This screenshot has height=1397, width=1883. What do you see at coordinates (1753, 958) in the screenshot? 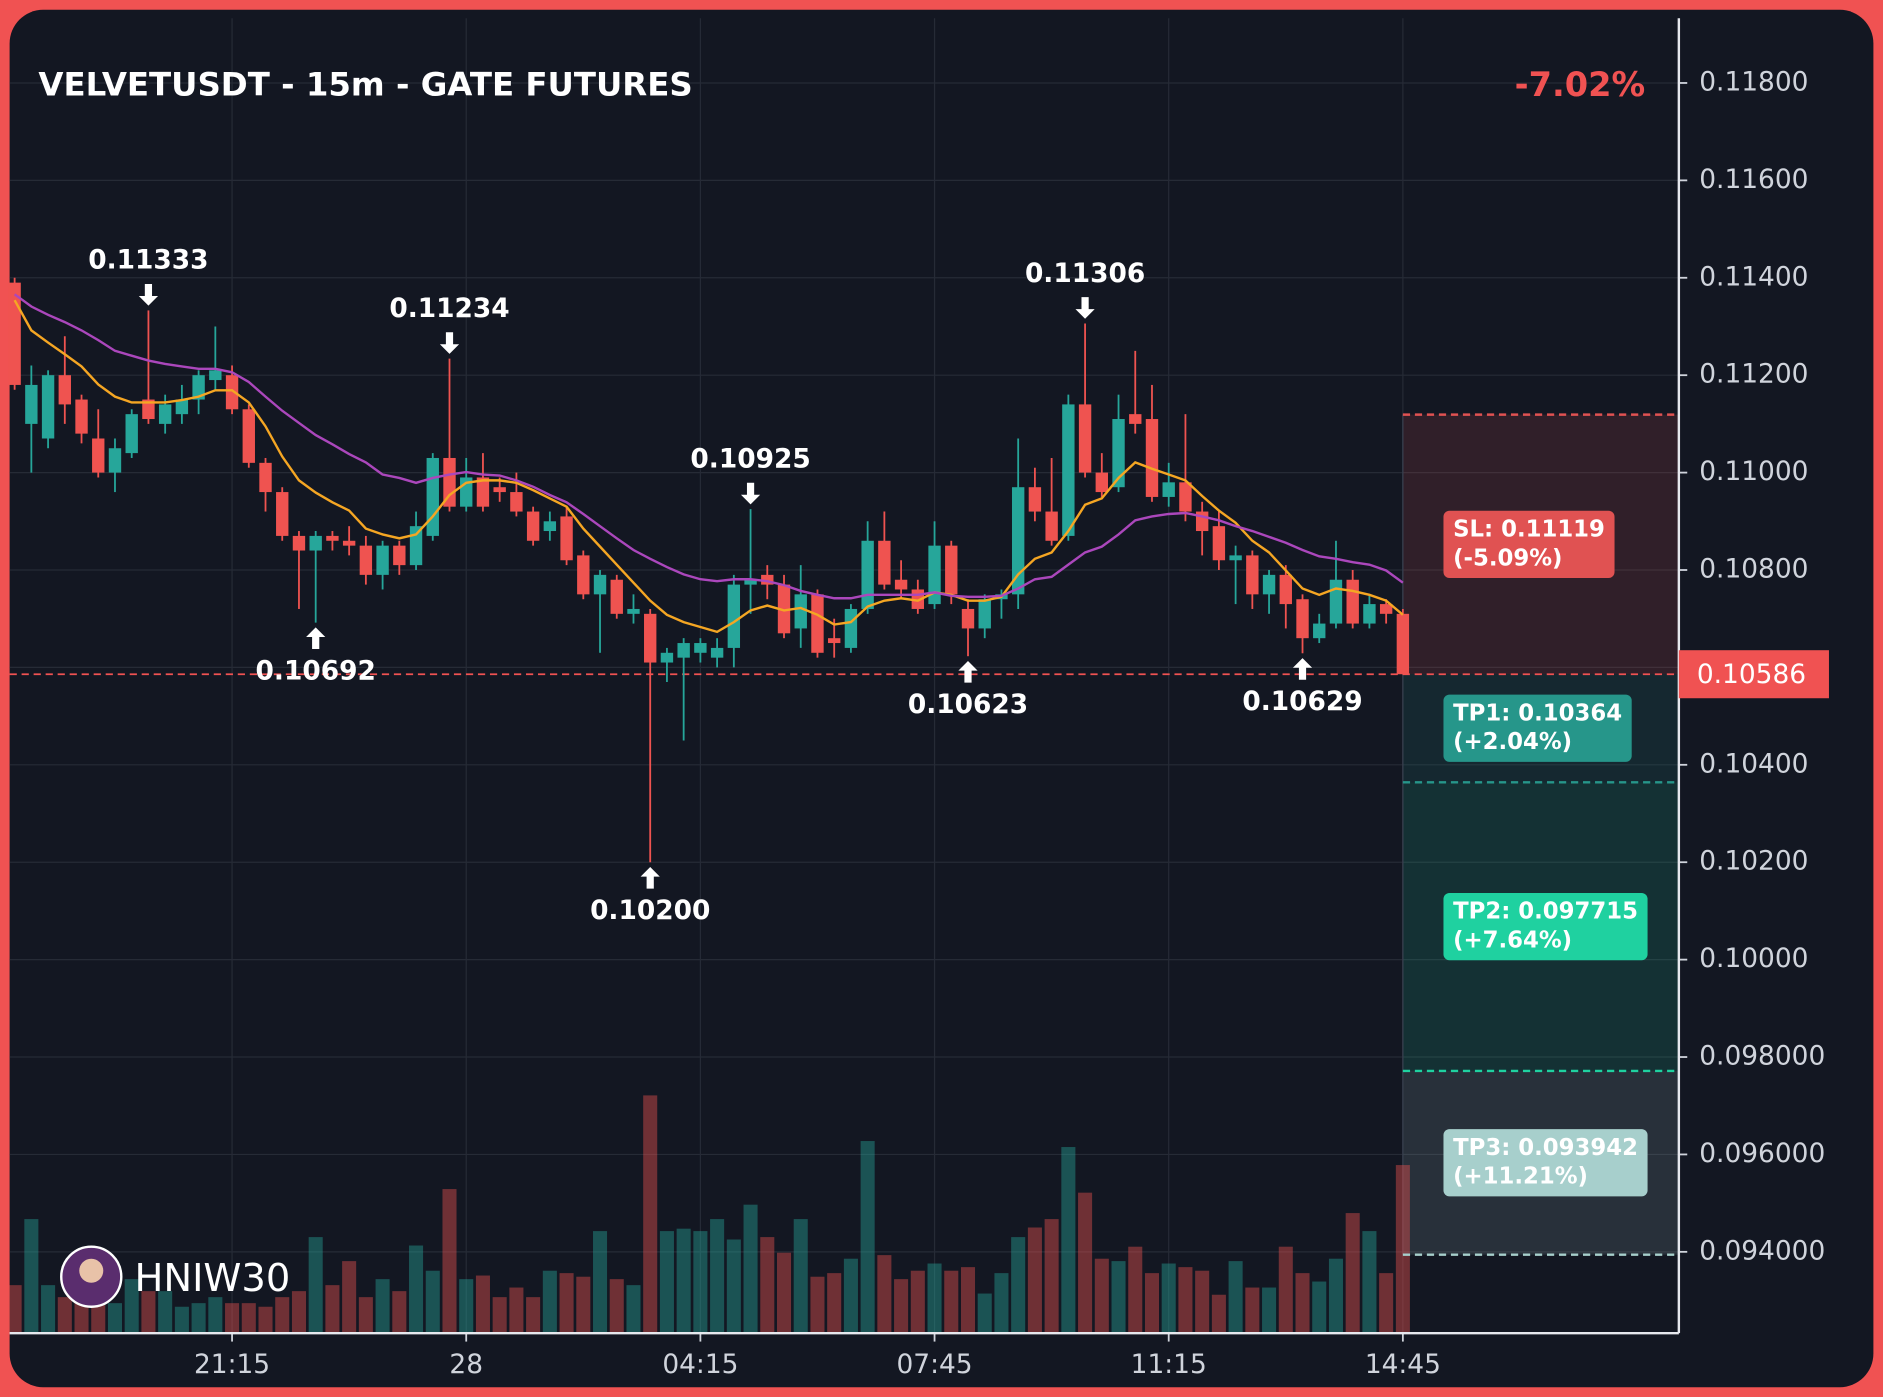
I see `y-tick-label: 0.10000` at bounding box center [1753, 958].